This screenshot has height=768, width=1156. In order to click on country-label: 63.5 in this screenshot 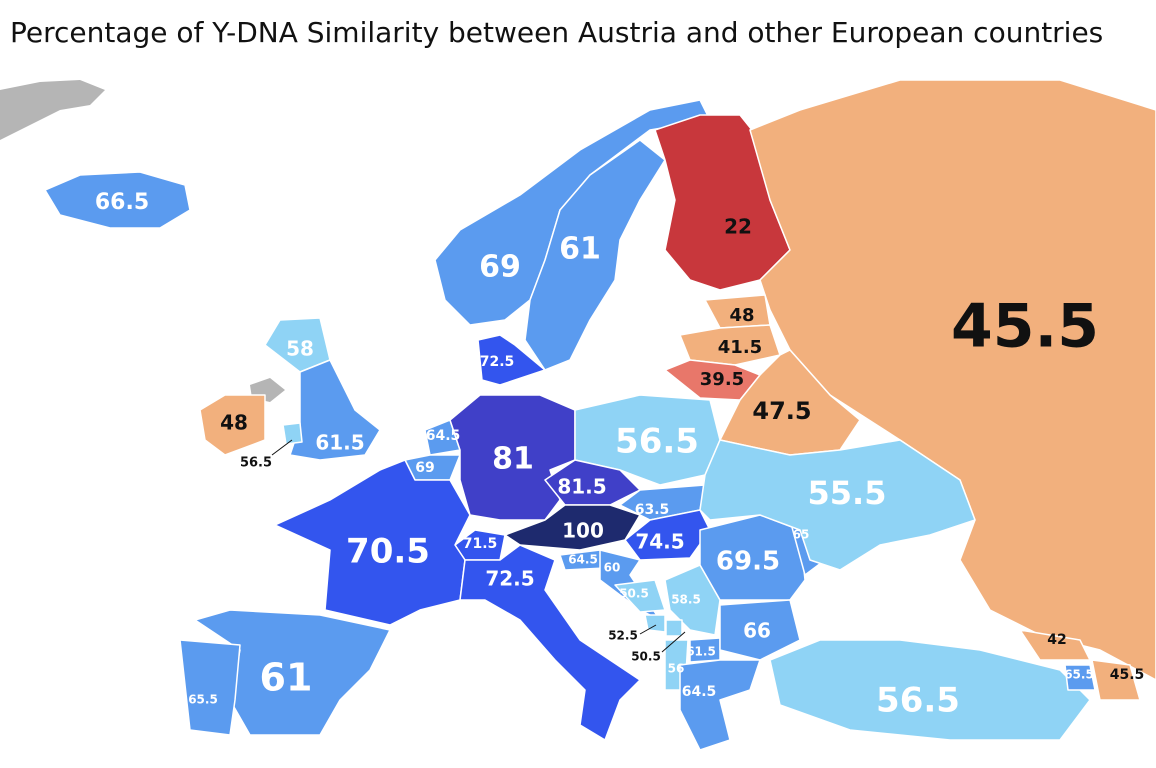, I will do `click(652, 510)`.